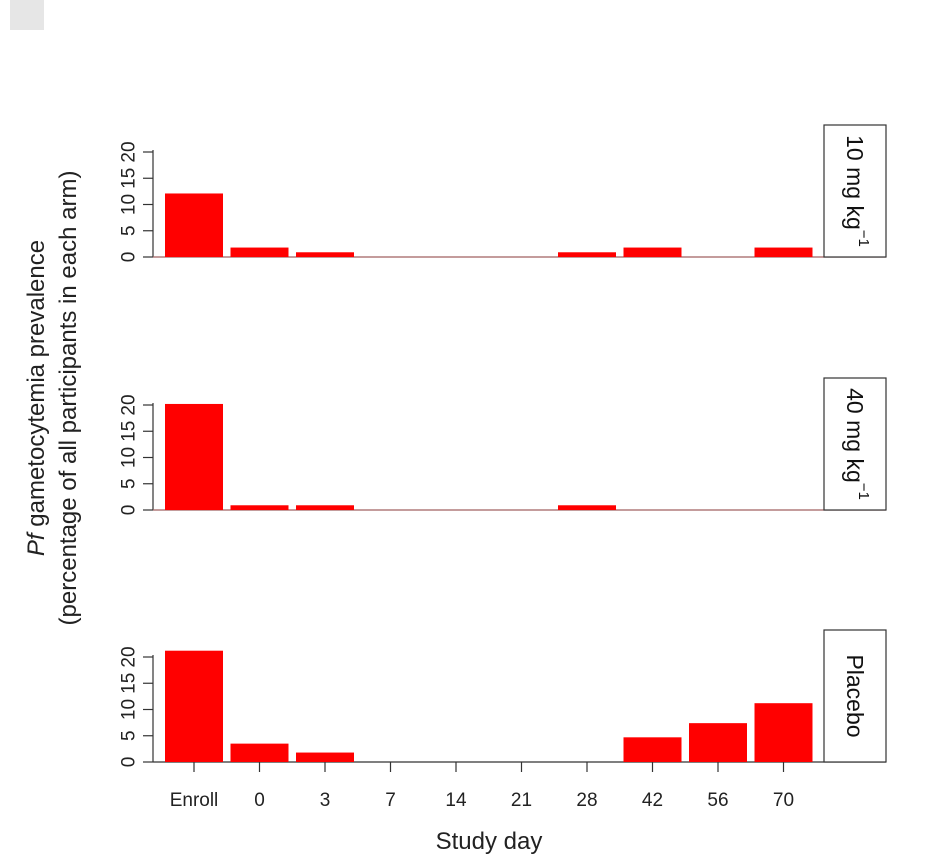 The width and height of the screenshot is (931, 860). Describe the element at coordinates (194, 800) in the screenshot. I see `x-tick-label: Enroll` at that location.